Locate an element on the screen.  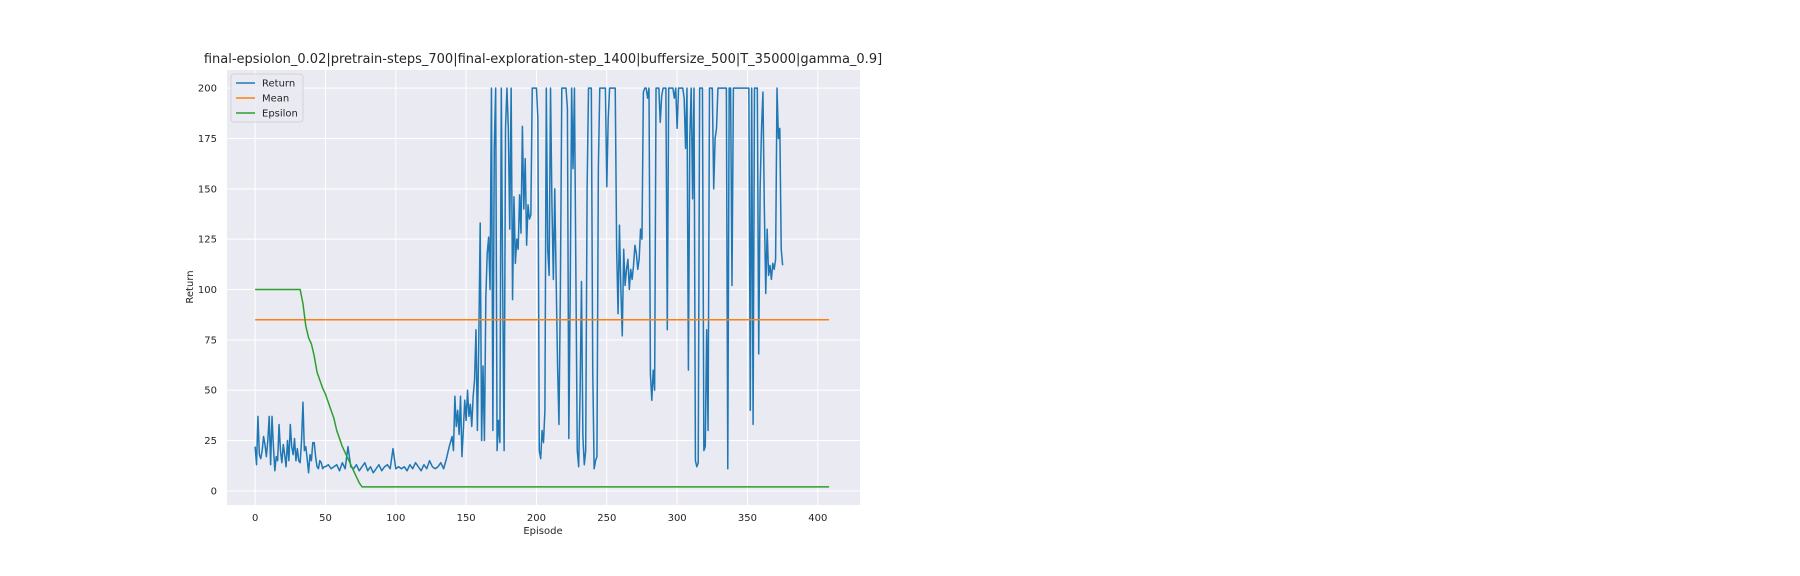
x-tick-label: 0 is located at coordinates (255, 518).